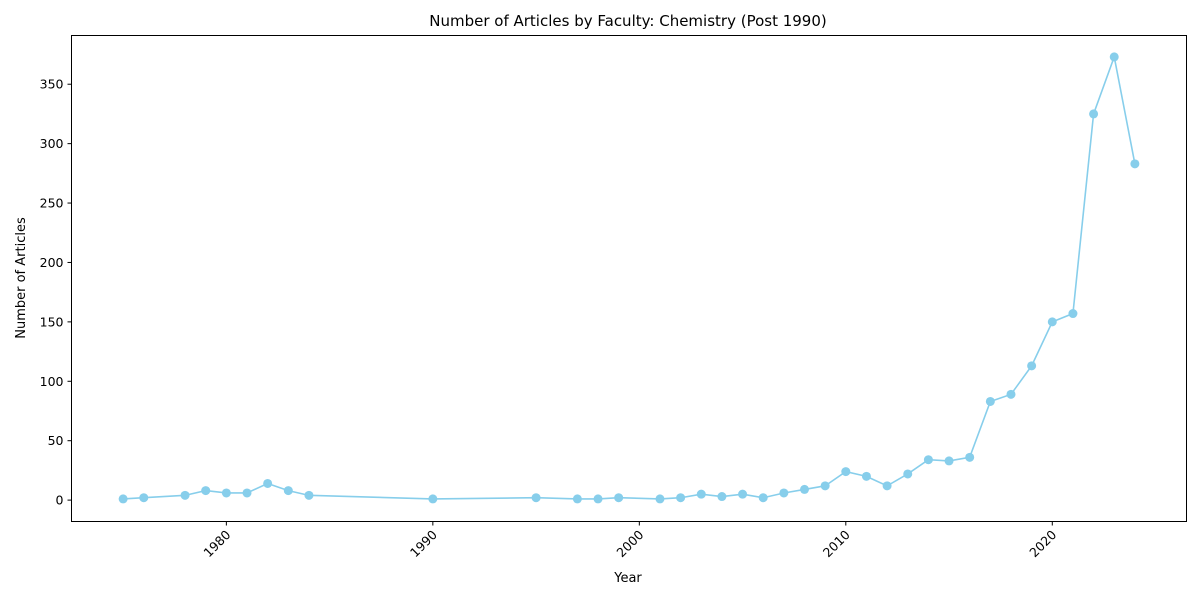  What do you see at coordinates (216, 543) in the screenshot?
I see `x-tick-label: 1980` at bounding box center [216, 543].